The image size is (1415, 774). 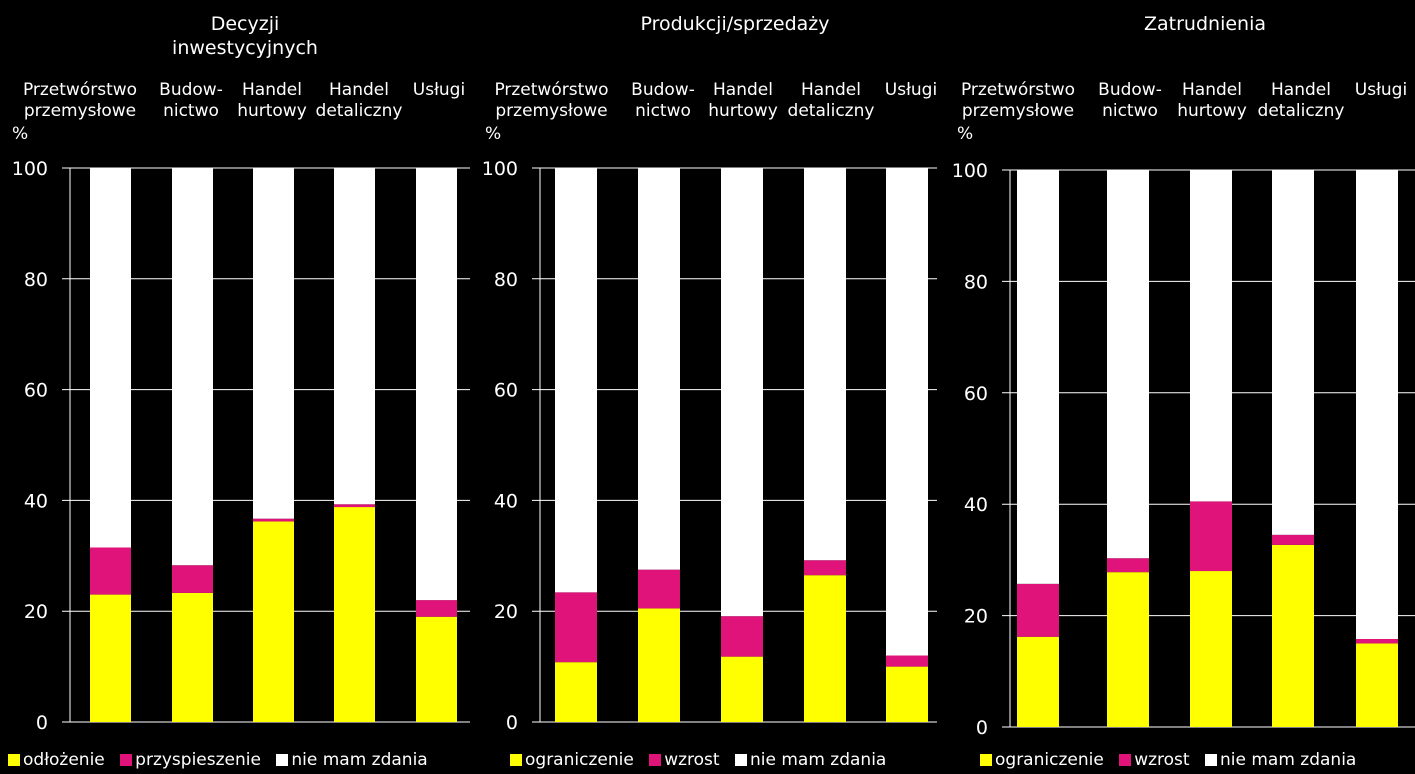 What do you see at coordinates (500, 169) in the screenshot?
I see `y-tick-label: 100` at bounding box center [500, 169].